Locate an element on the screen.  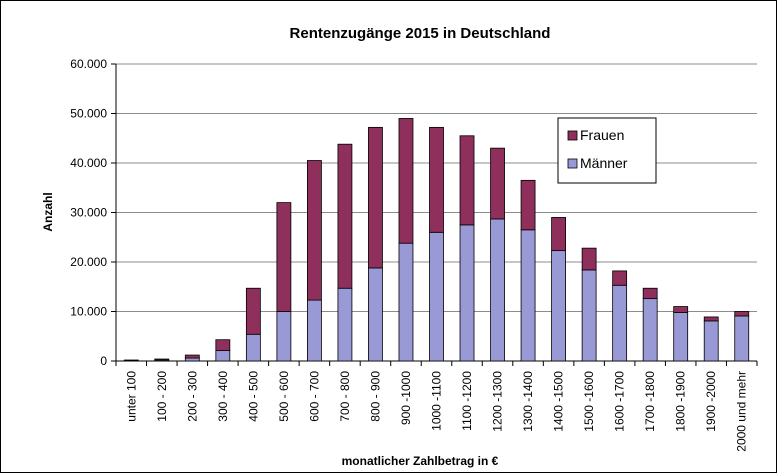
y-axis-title: Anzahl is located at coordinates (48, 211).